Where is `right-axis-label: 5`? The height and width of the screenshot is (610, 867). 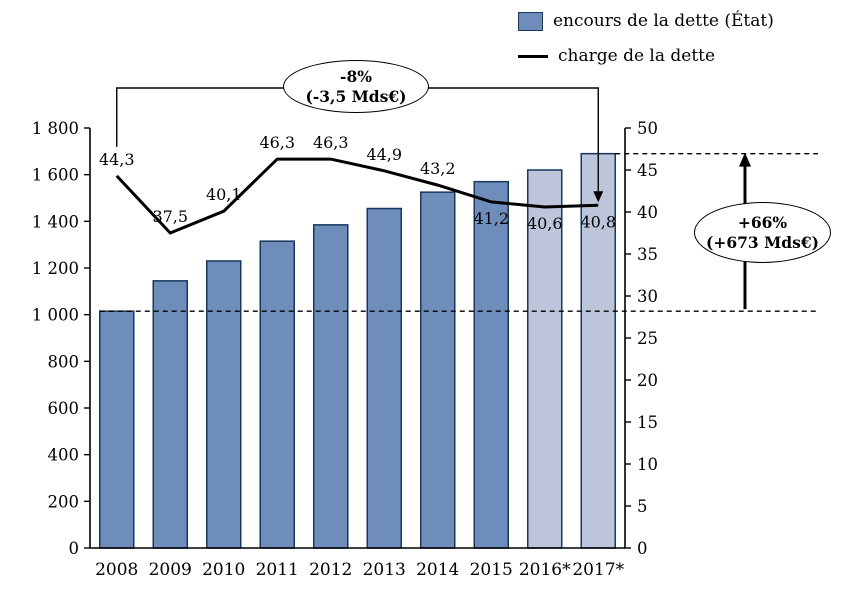 right-axis-label: 5 is located at coordinates (642, 506).